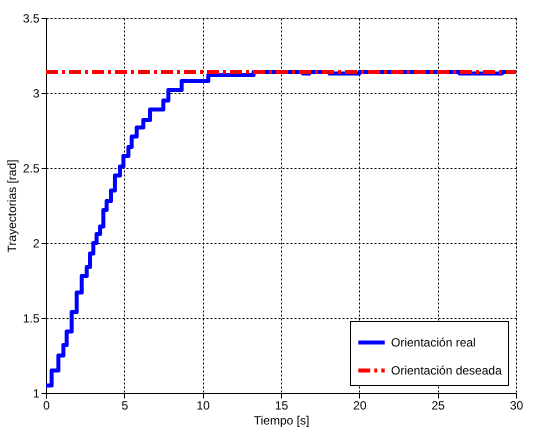  I want to click on y-tick-label: 2, so click(36, 243).